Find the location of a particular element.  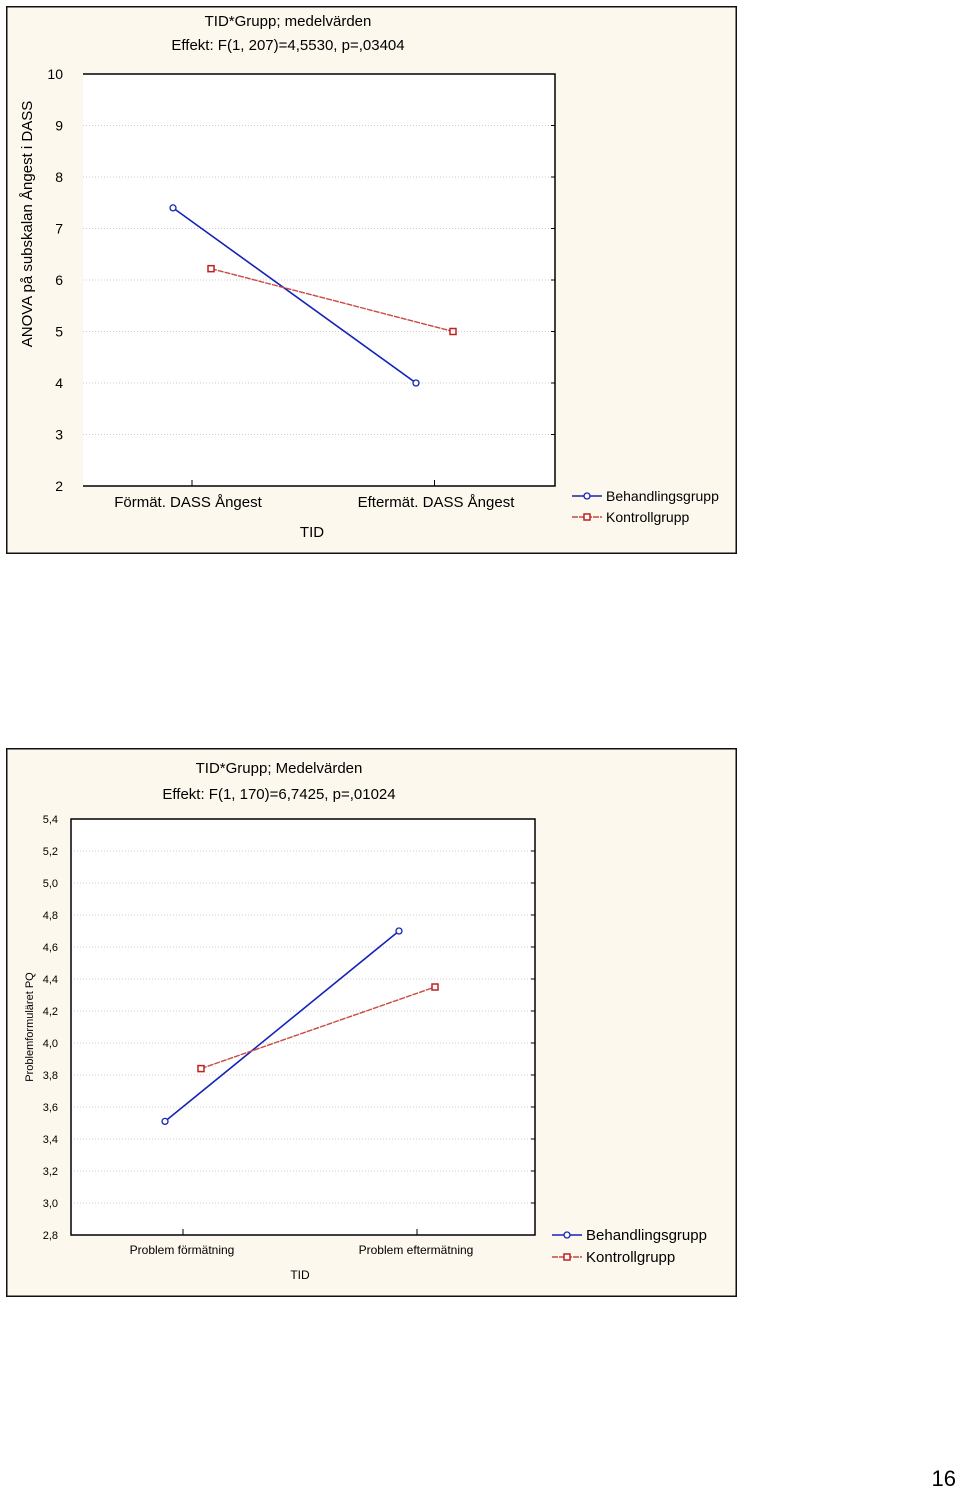

chart-title: TID*Grupp; medelvärden is located at coordinates (288, 21).